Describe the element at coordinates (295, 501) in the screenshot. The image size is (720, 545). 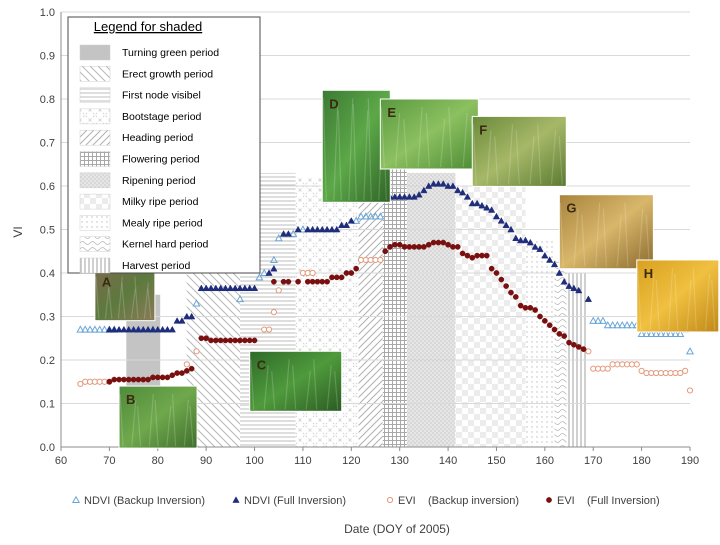
I see `series-legend-label: NDVI (Full Inversion)` at that location.